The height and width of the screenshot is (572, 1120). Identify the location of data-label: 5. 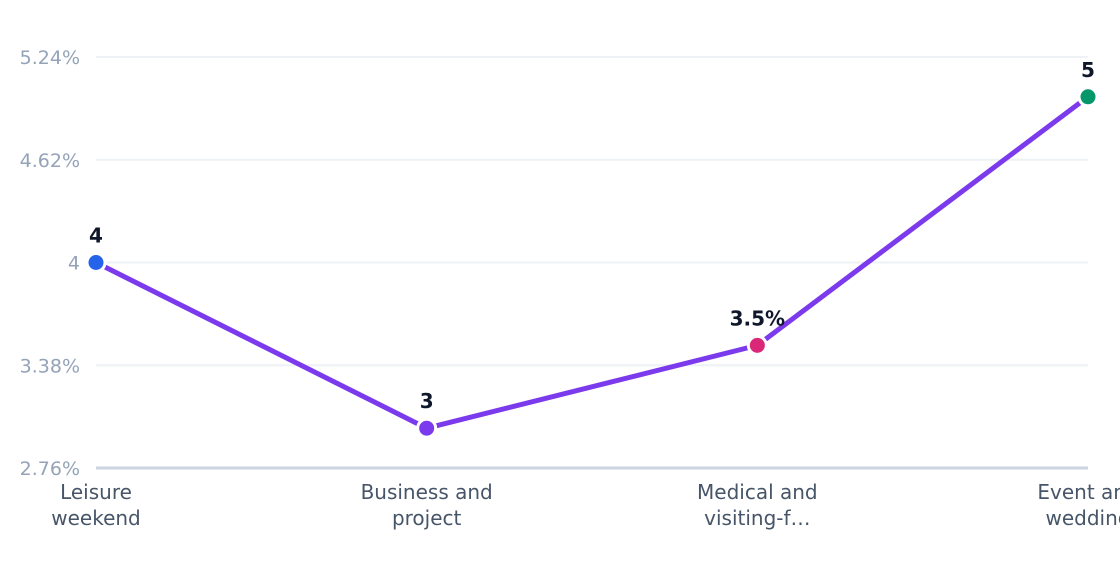
(1088, 70).